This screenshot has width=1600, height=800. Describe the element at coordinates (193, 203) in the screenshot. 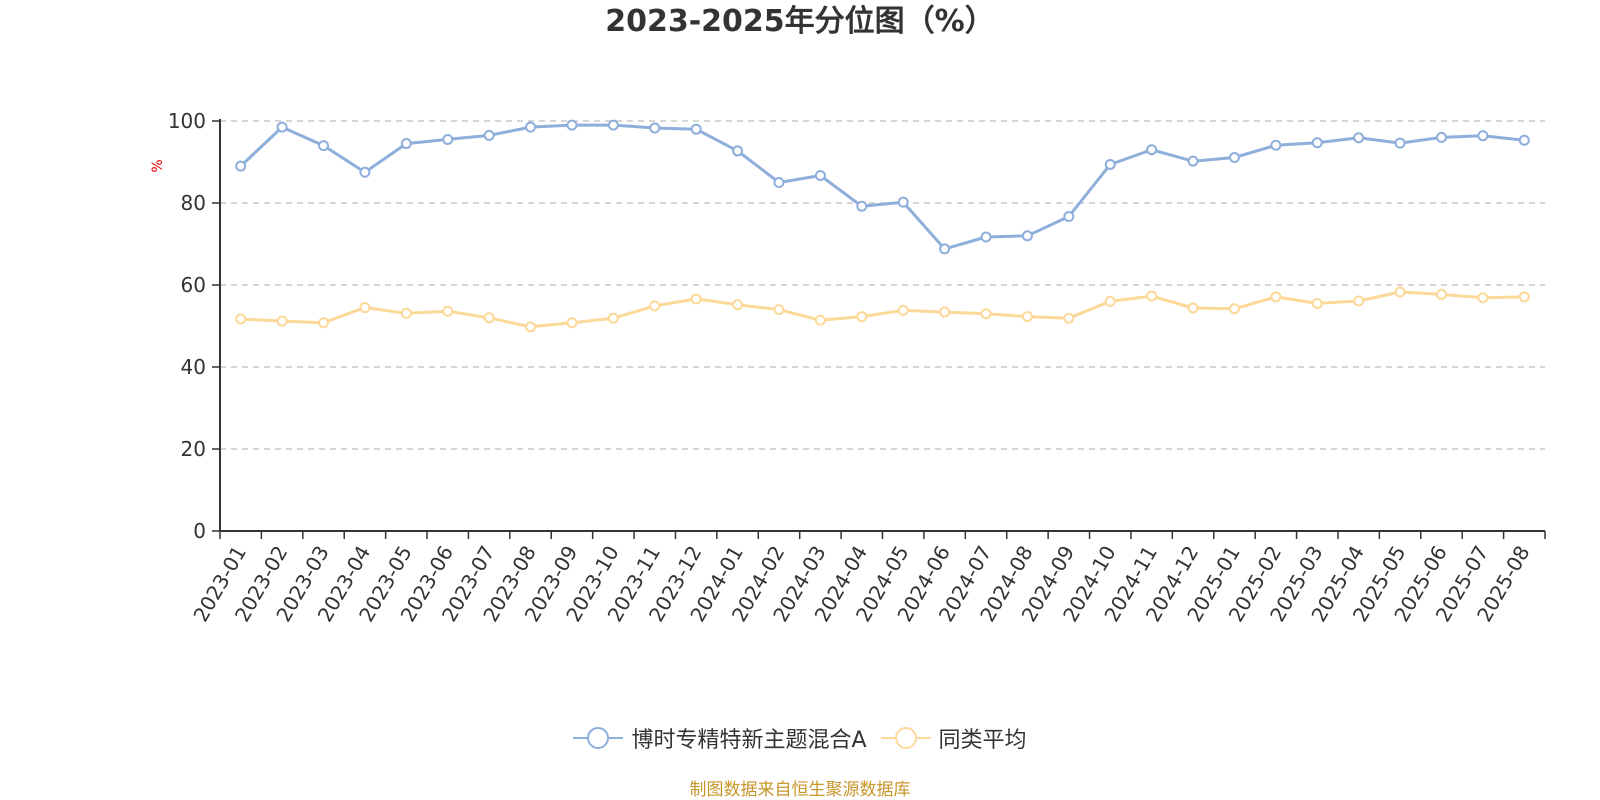

I see `y-tick-label: 80` at that location.